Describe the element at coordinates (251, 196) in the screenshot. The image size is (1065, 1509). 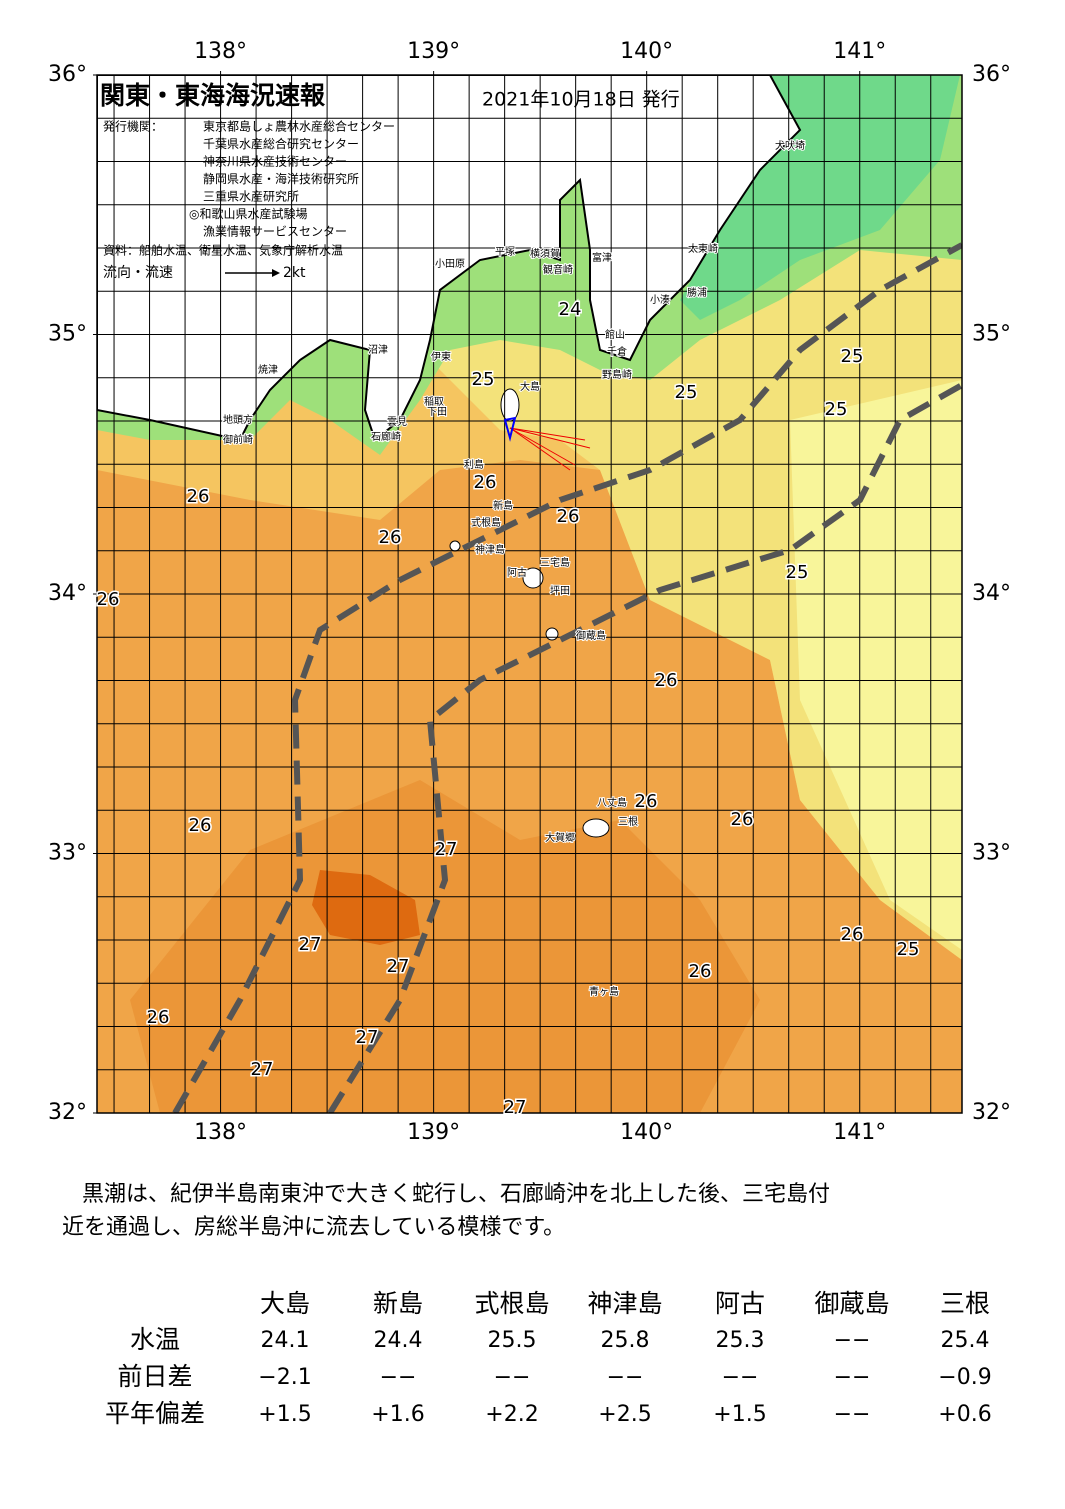
I see `issuer: 三重県水産研究所` at that location.